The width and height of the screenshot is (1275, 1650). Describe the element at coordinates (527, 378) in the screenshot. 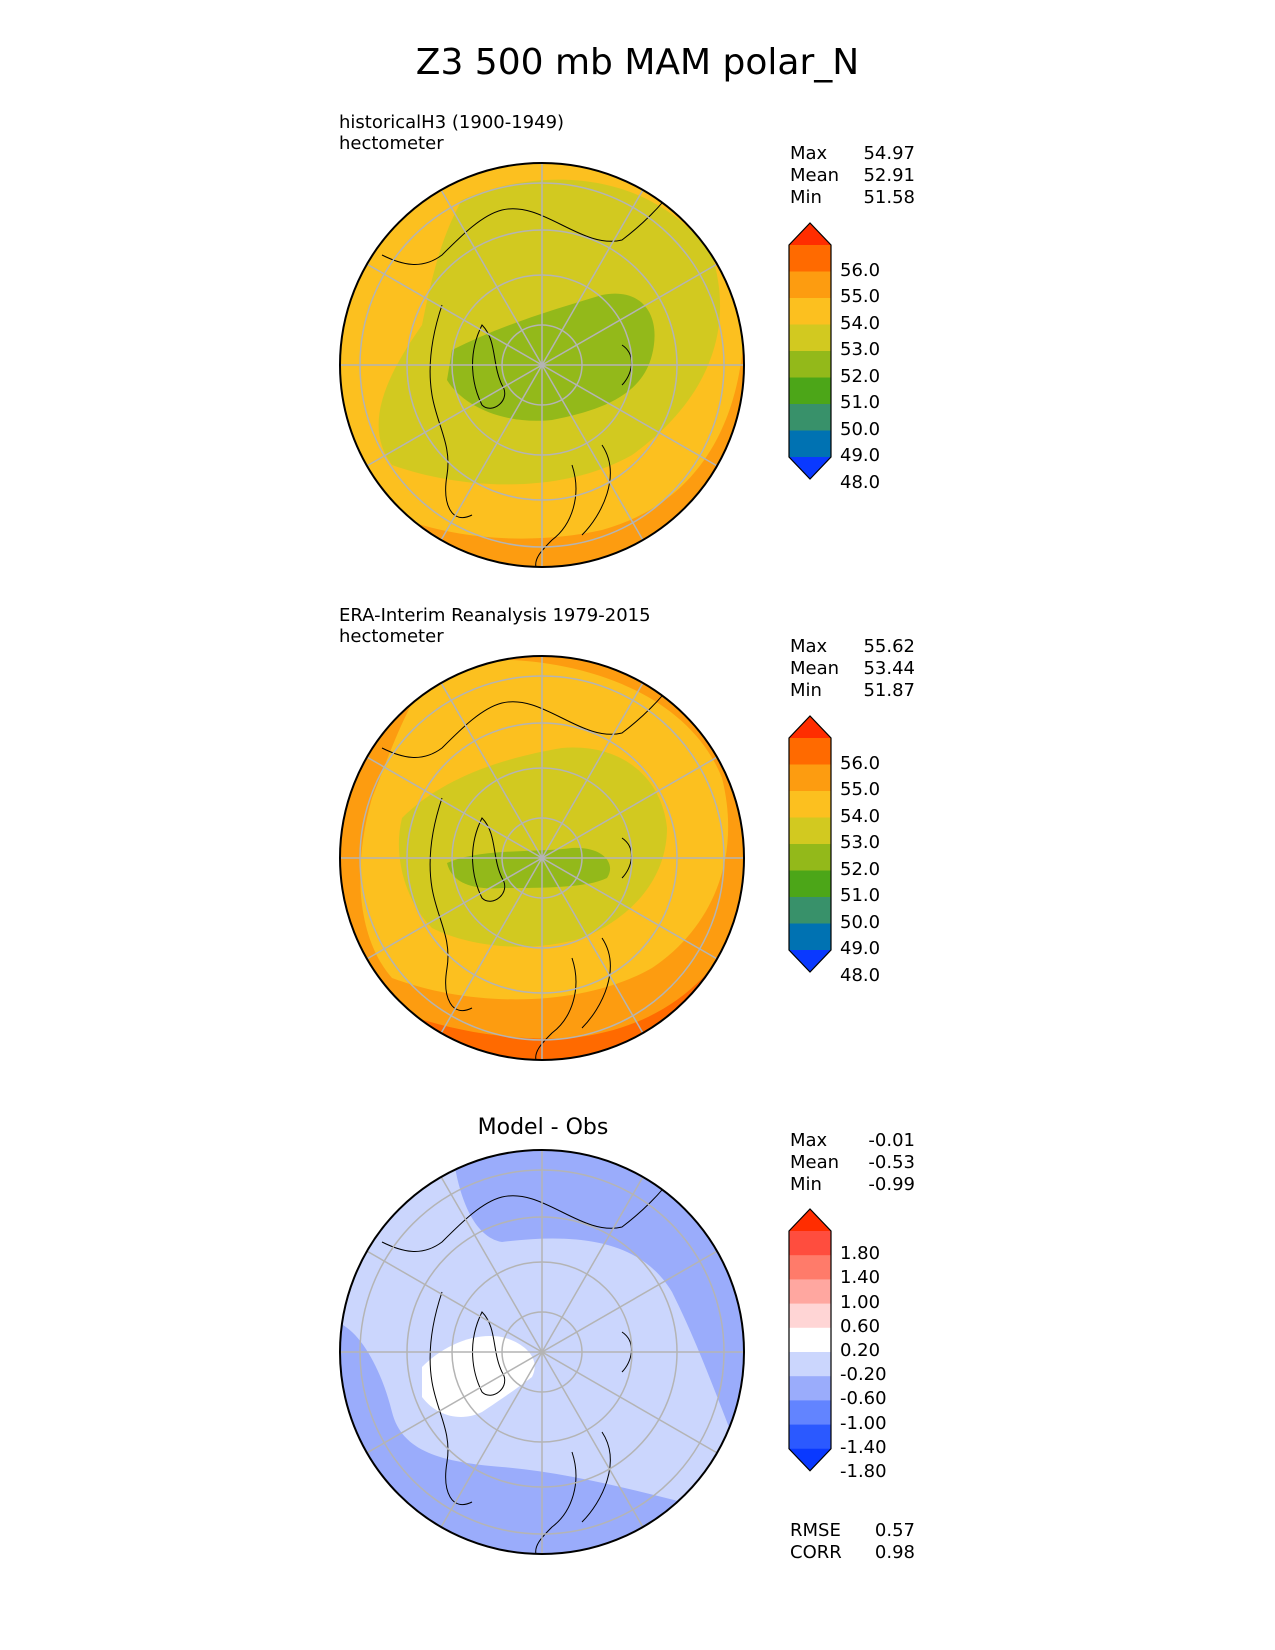

I see `coastlines` at that location.